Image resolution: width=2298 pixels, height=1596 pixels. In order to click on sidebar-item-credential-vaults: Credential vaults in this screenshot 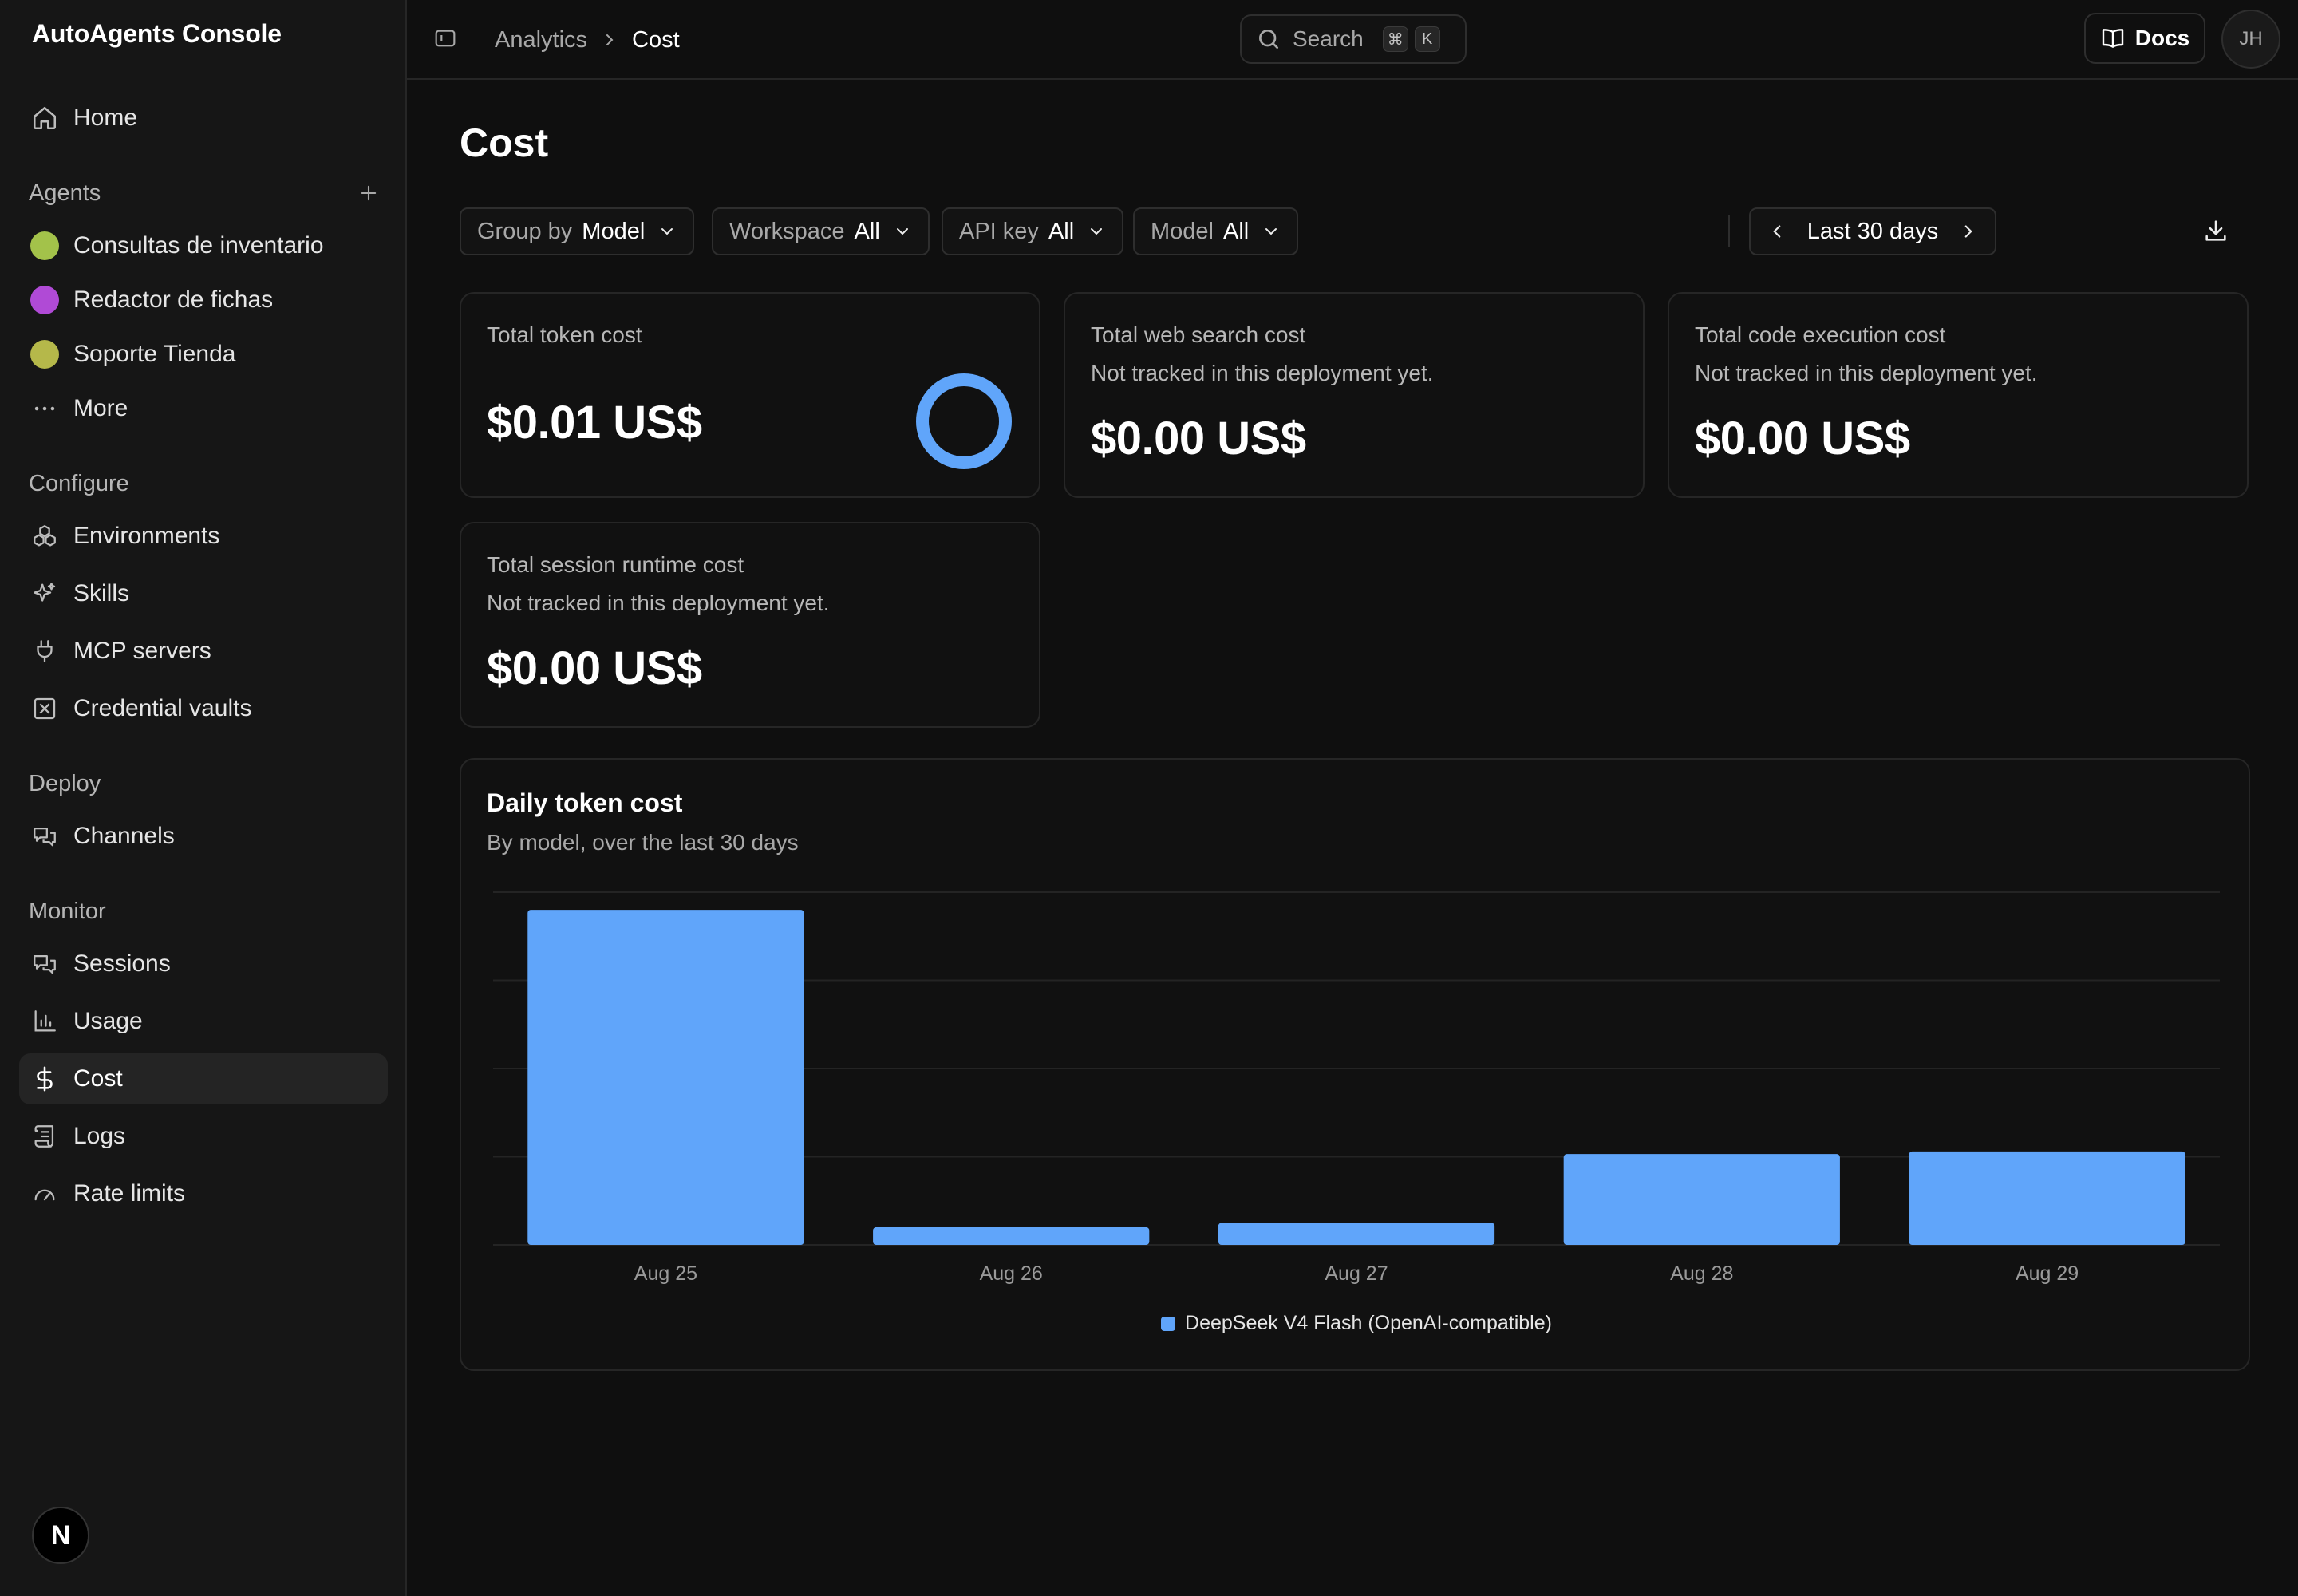, I will do `click(204, 708)`.